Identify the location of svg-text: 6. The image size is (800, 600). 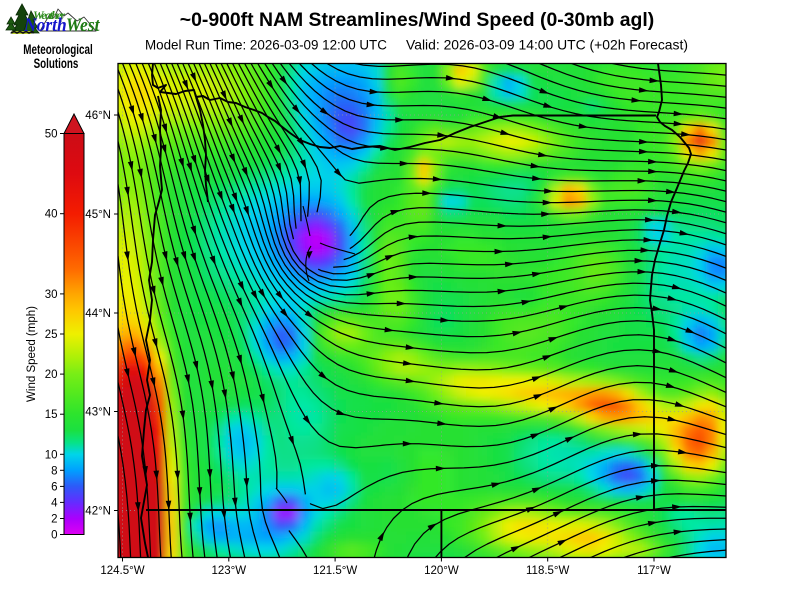
(54, 487).